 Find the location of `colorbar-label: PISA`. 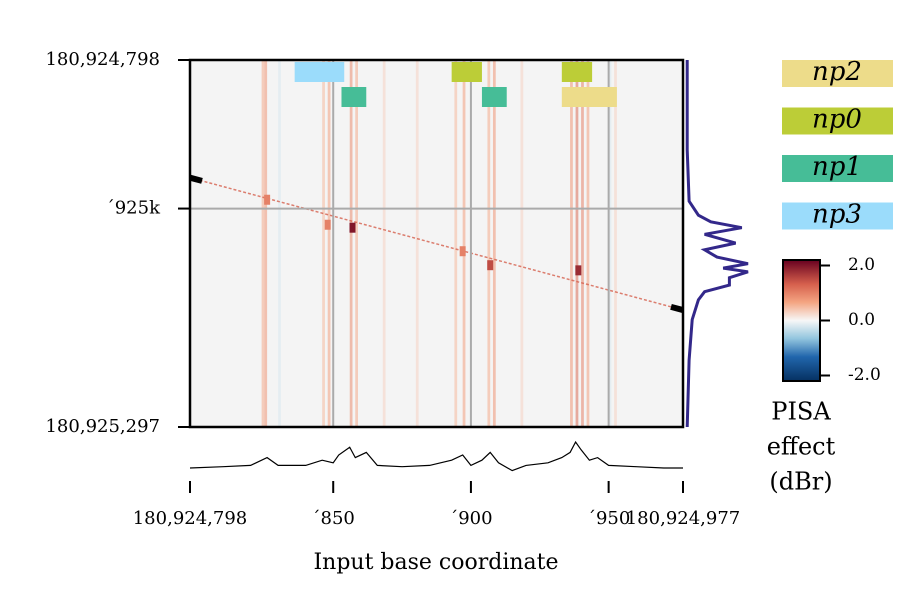

colorbar-label: PISA is located at coordinates (801, 412).